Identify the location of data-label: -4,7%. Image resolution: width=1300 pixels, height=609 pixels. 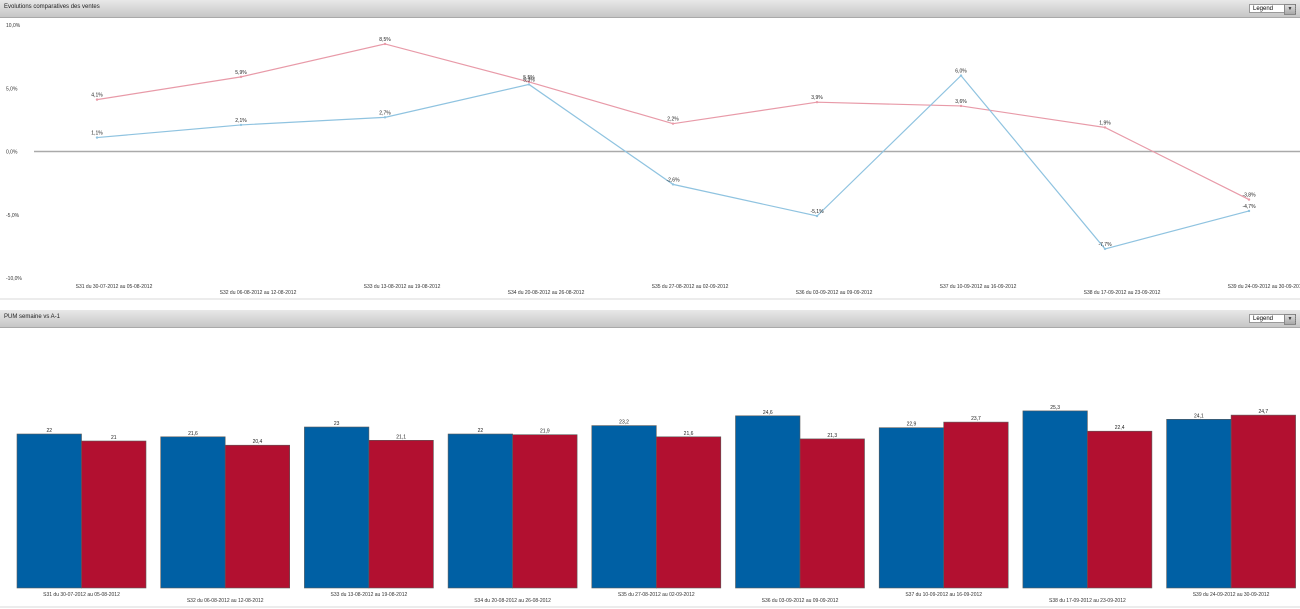
(1249, 207).